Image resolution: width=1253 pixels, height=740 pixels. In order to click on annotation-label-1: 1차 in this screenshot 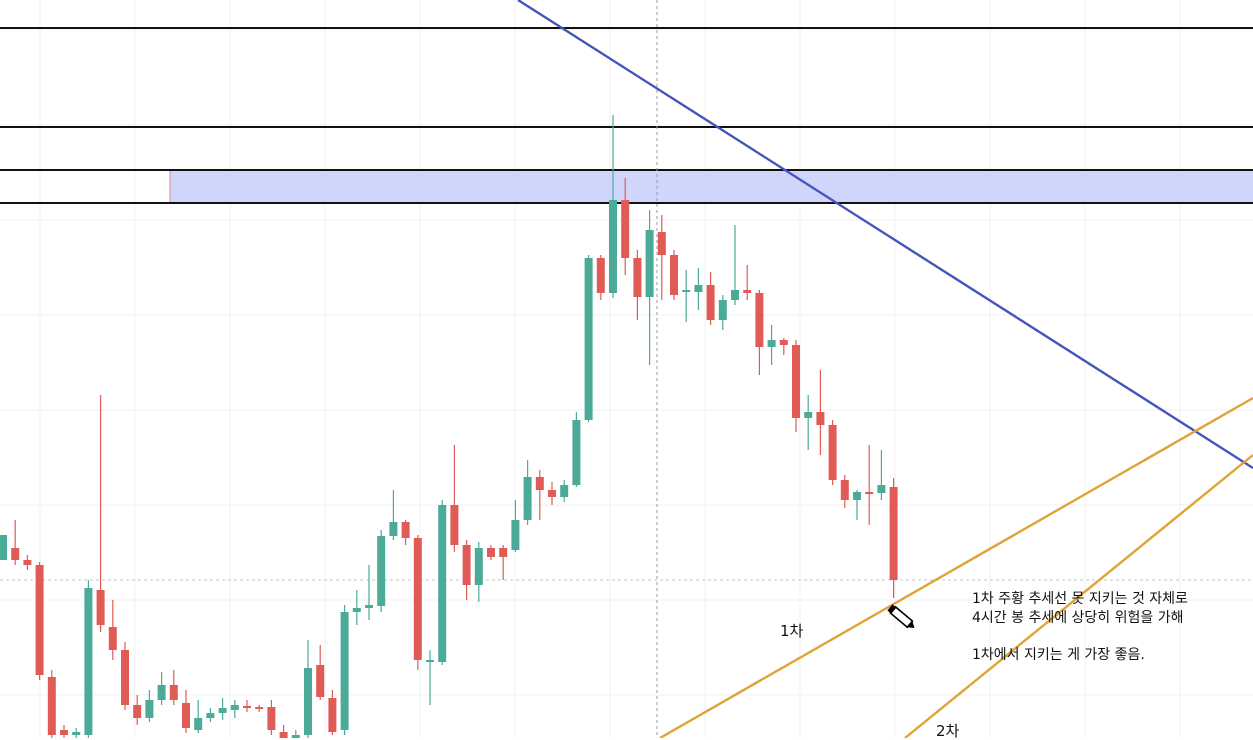, I will do `click(792, 631)`.